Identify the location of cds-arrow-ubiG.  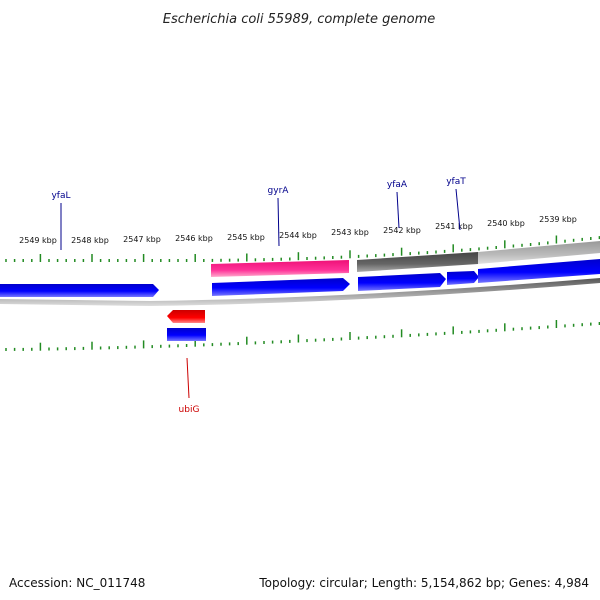
(186, 316).